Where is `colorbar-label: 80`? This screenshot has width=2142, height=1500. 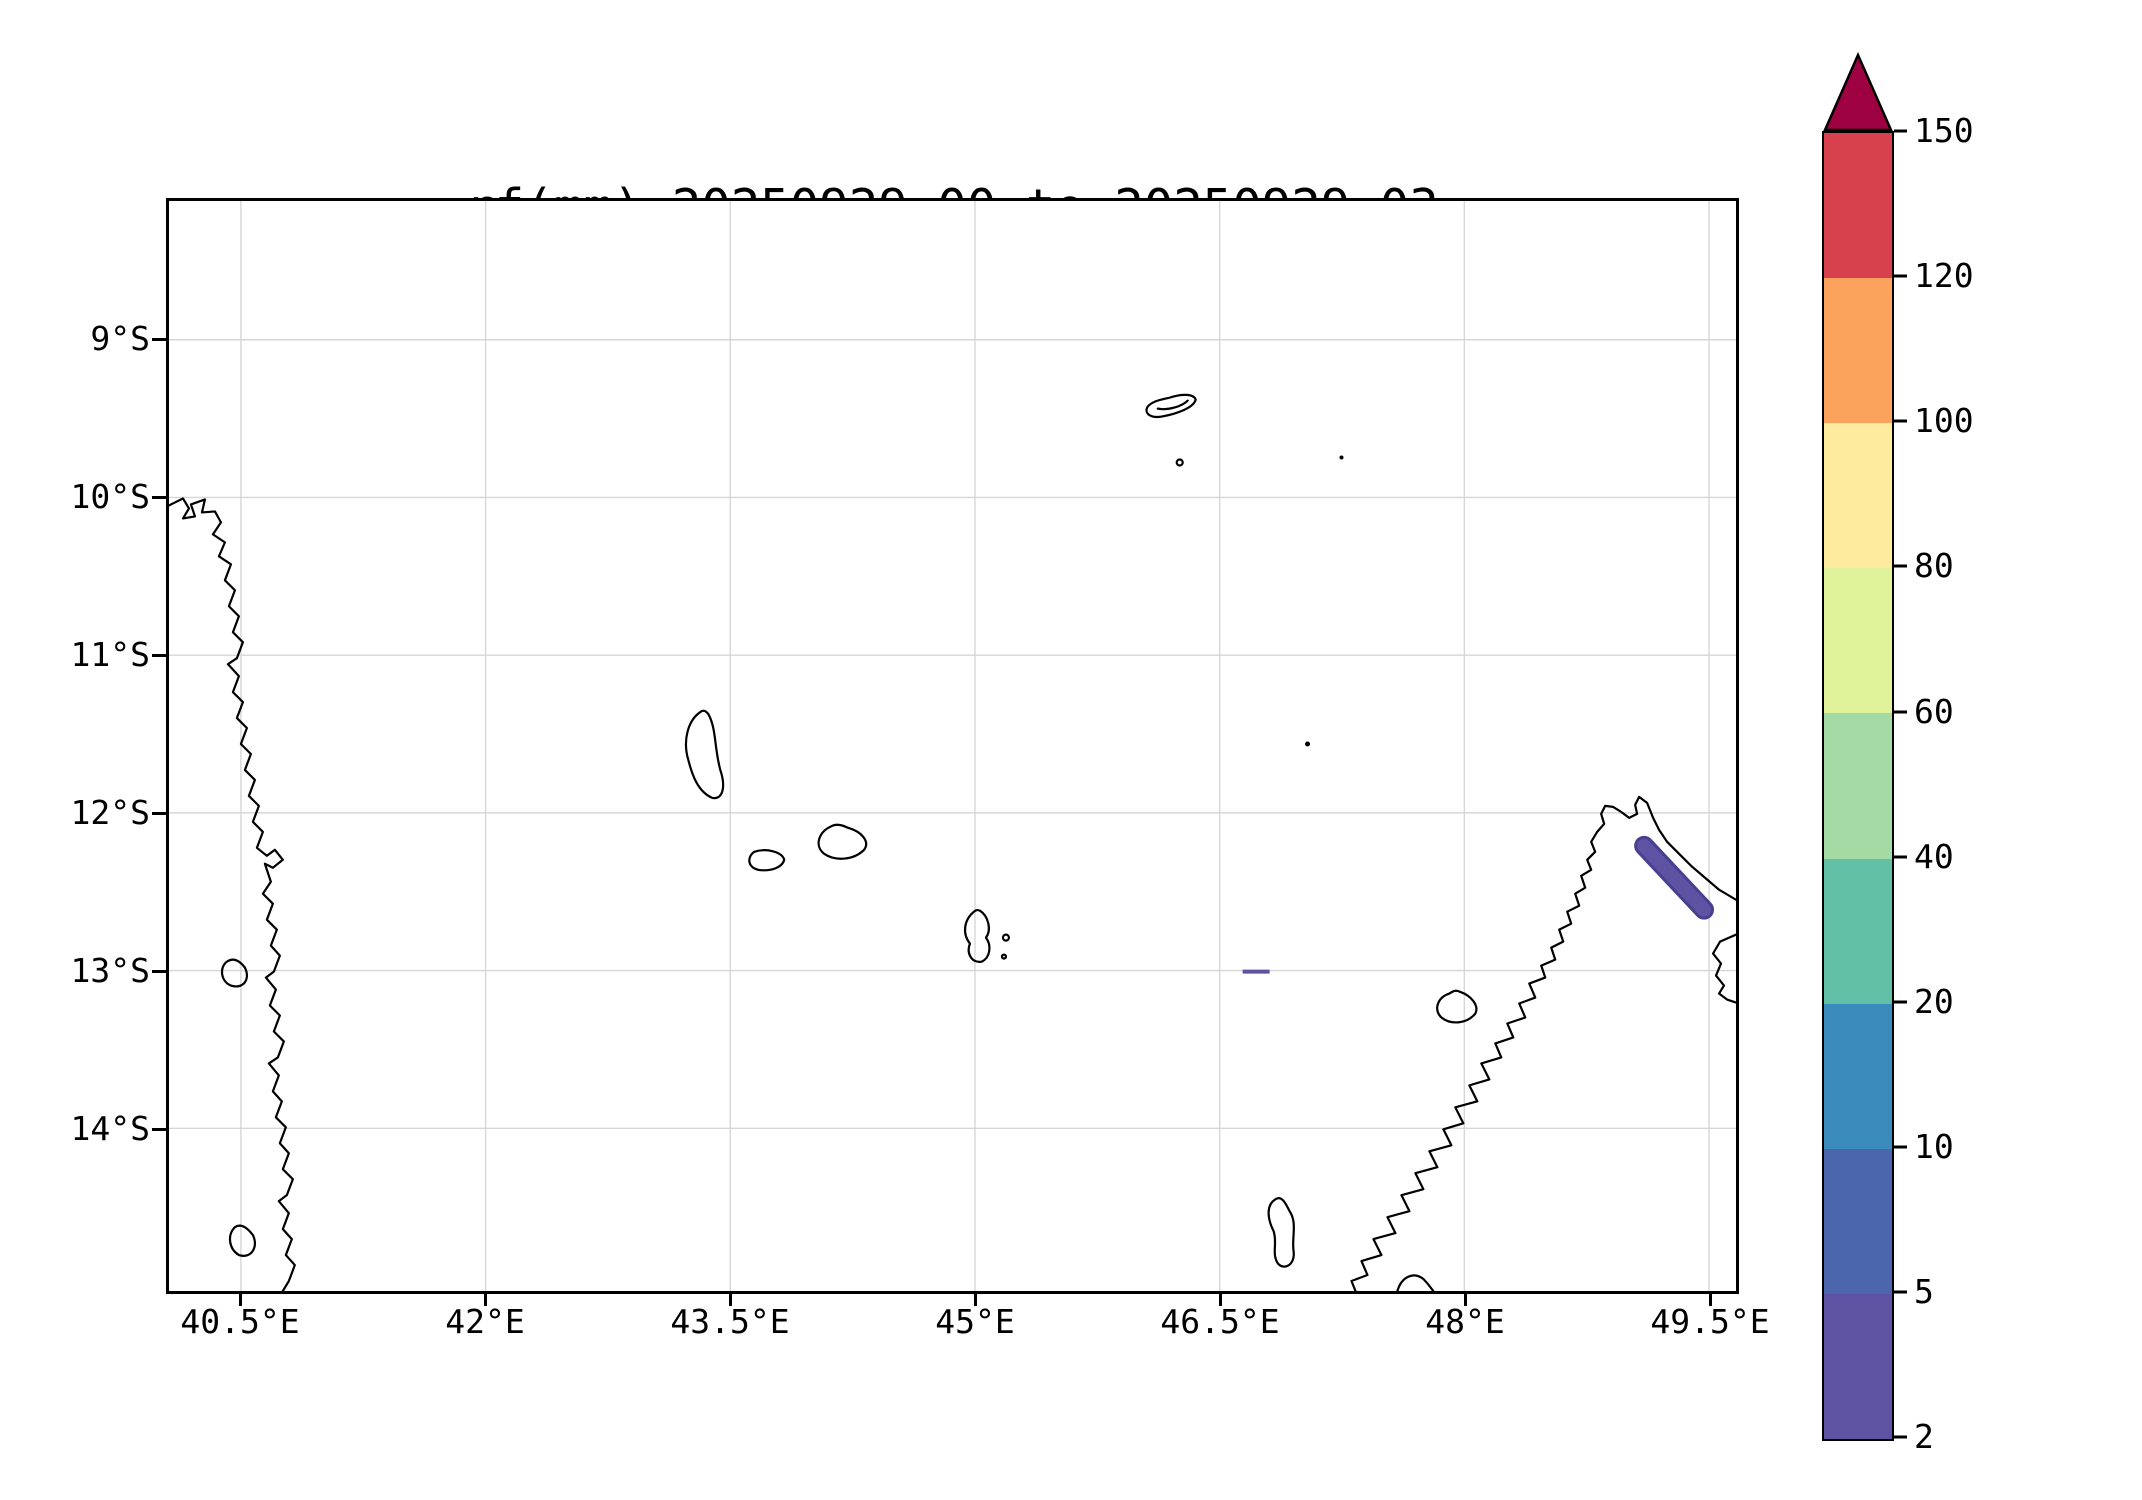
colorbar-label: 80 is located at coordinates (1934, 565).